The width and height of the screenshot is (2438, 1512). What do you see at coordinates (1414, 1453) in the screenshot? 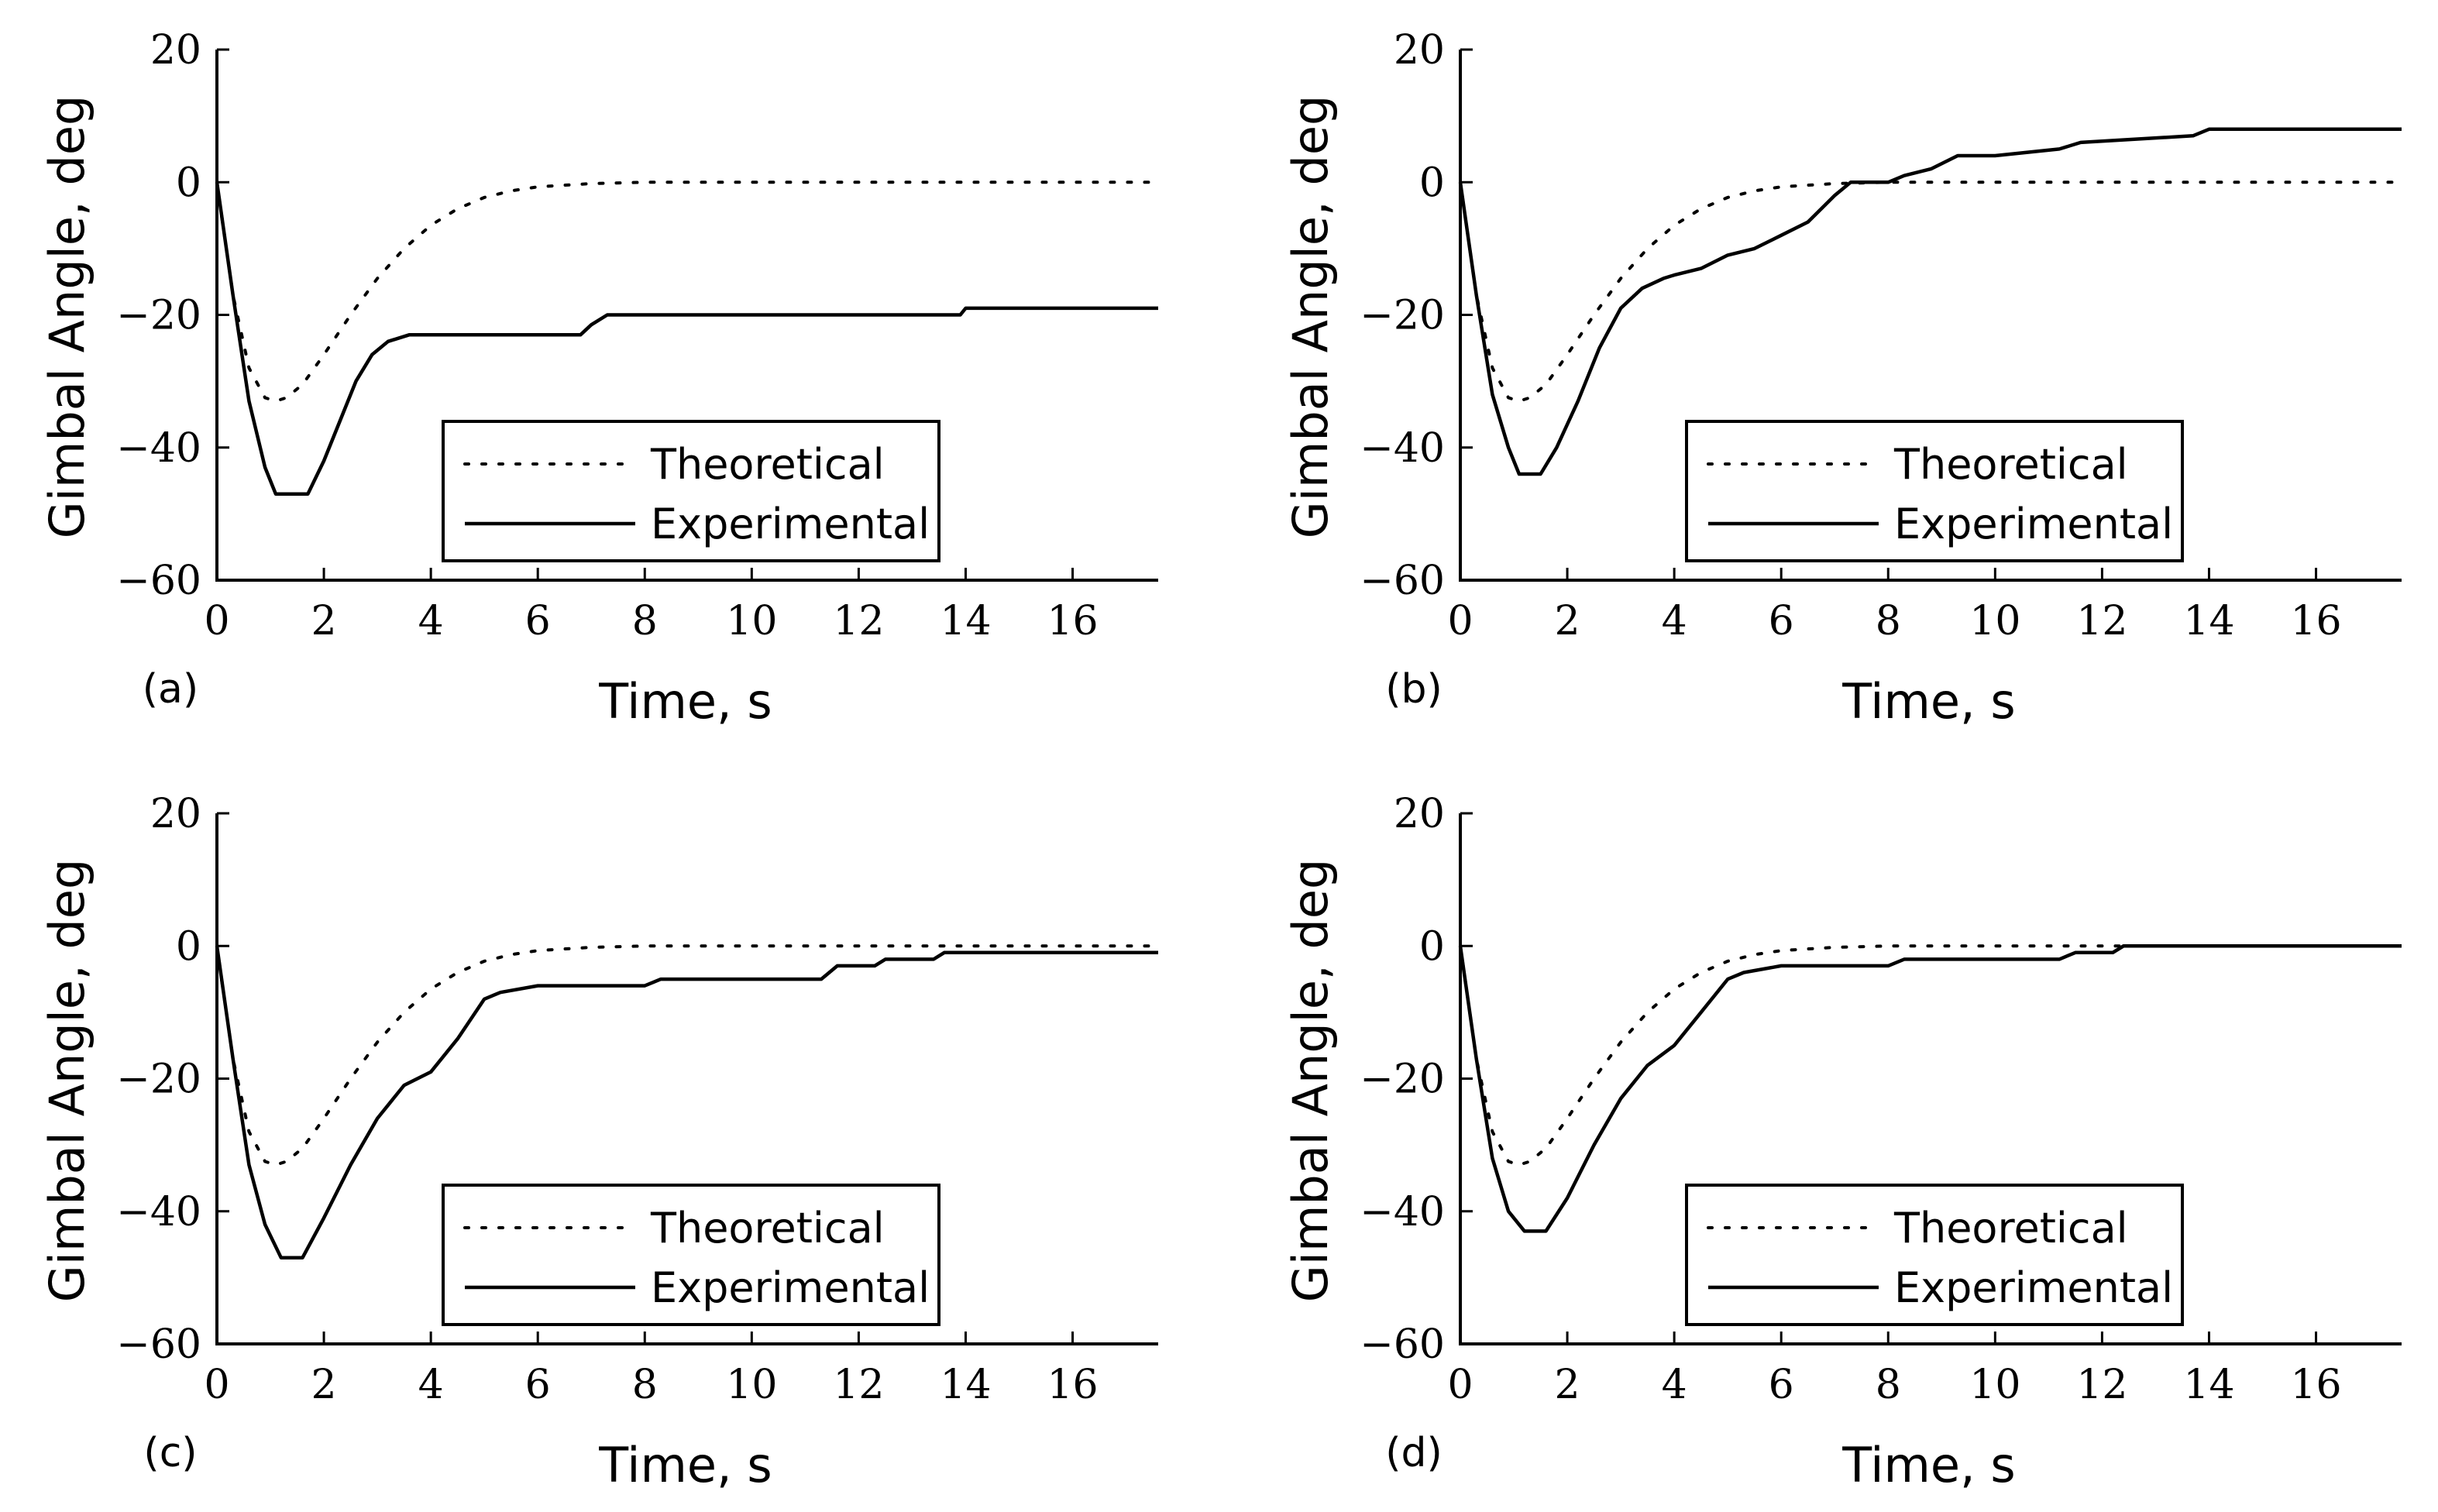
I see `panel-label: (d)` at bounding box center [1414, 1453].